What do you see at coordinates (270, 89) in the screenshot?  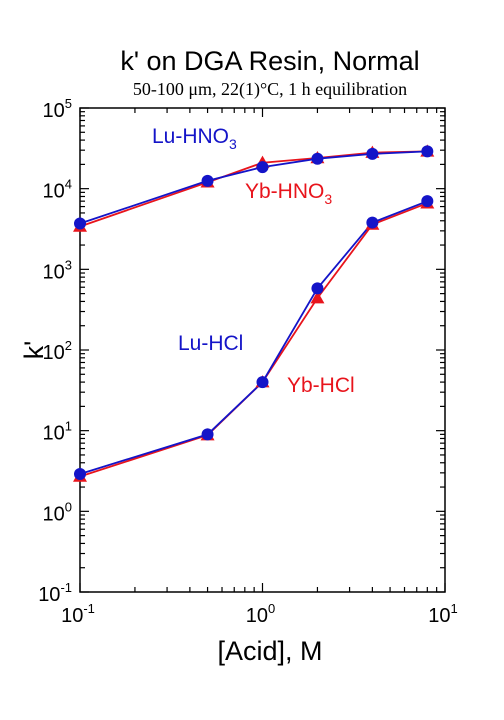 I see `chart-subtitle: 50-100 μm, 22(1)°C, 1 h equilibration` at bounding box center [270, 89].